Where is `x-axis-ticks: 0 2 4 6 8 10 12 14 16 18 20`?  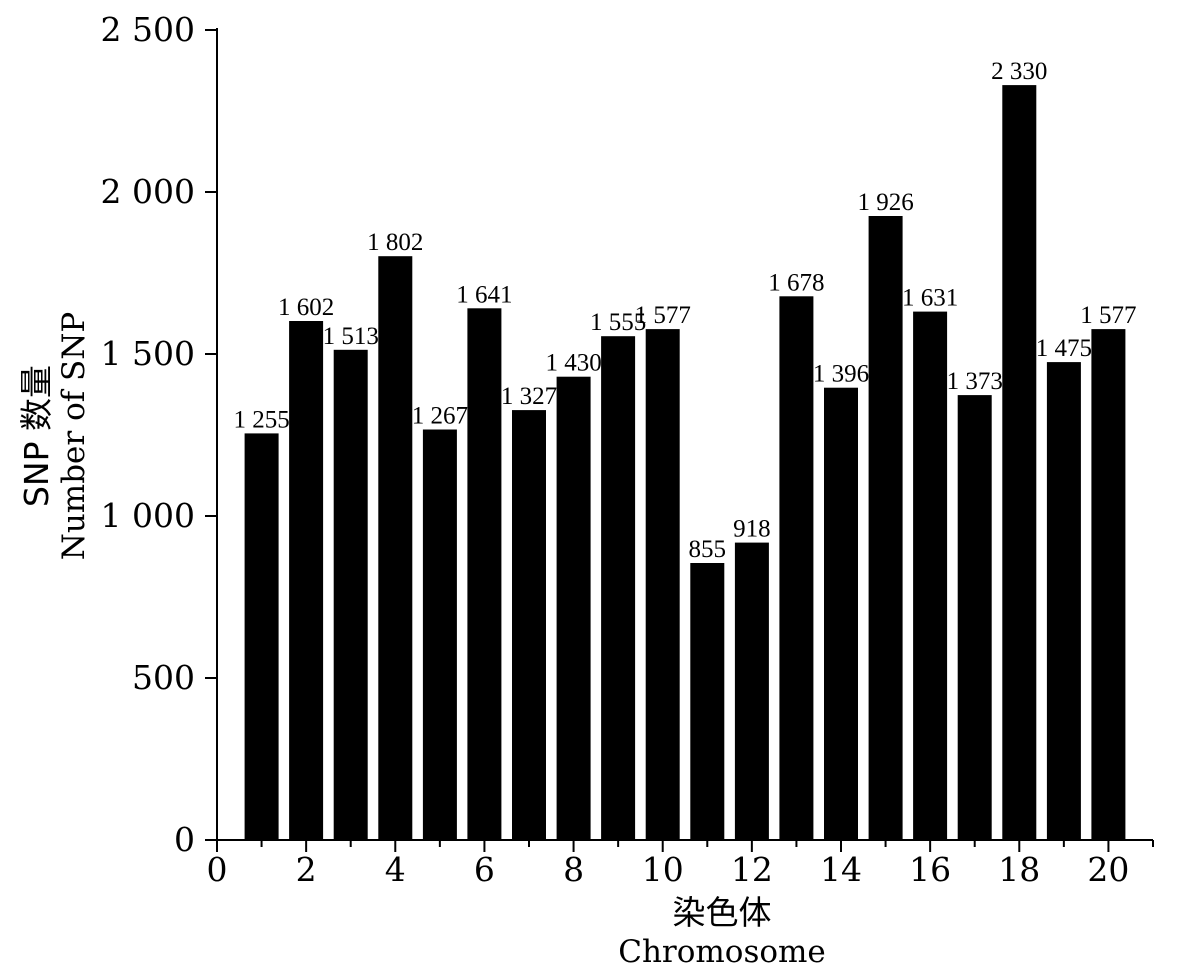
x-axis-ticks: 0 2 4 6 8 10 12 14 16 18 20 is located at coordinates (680, 864).